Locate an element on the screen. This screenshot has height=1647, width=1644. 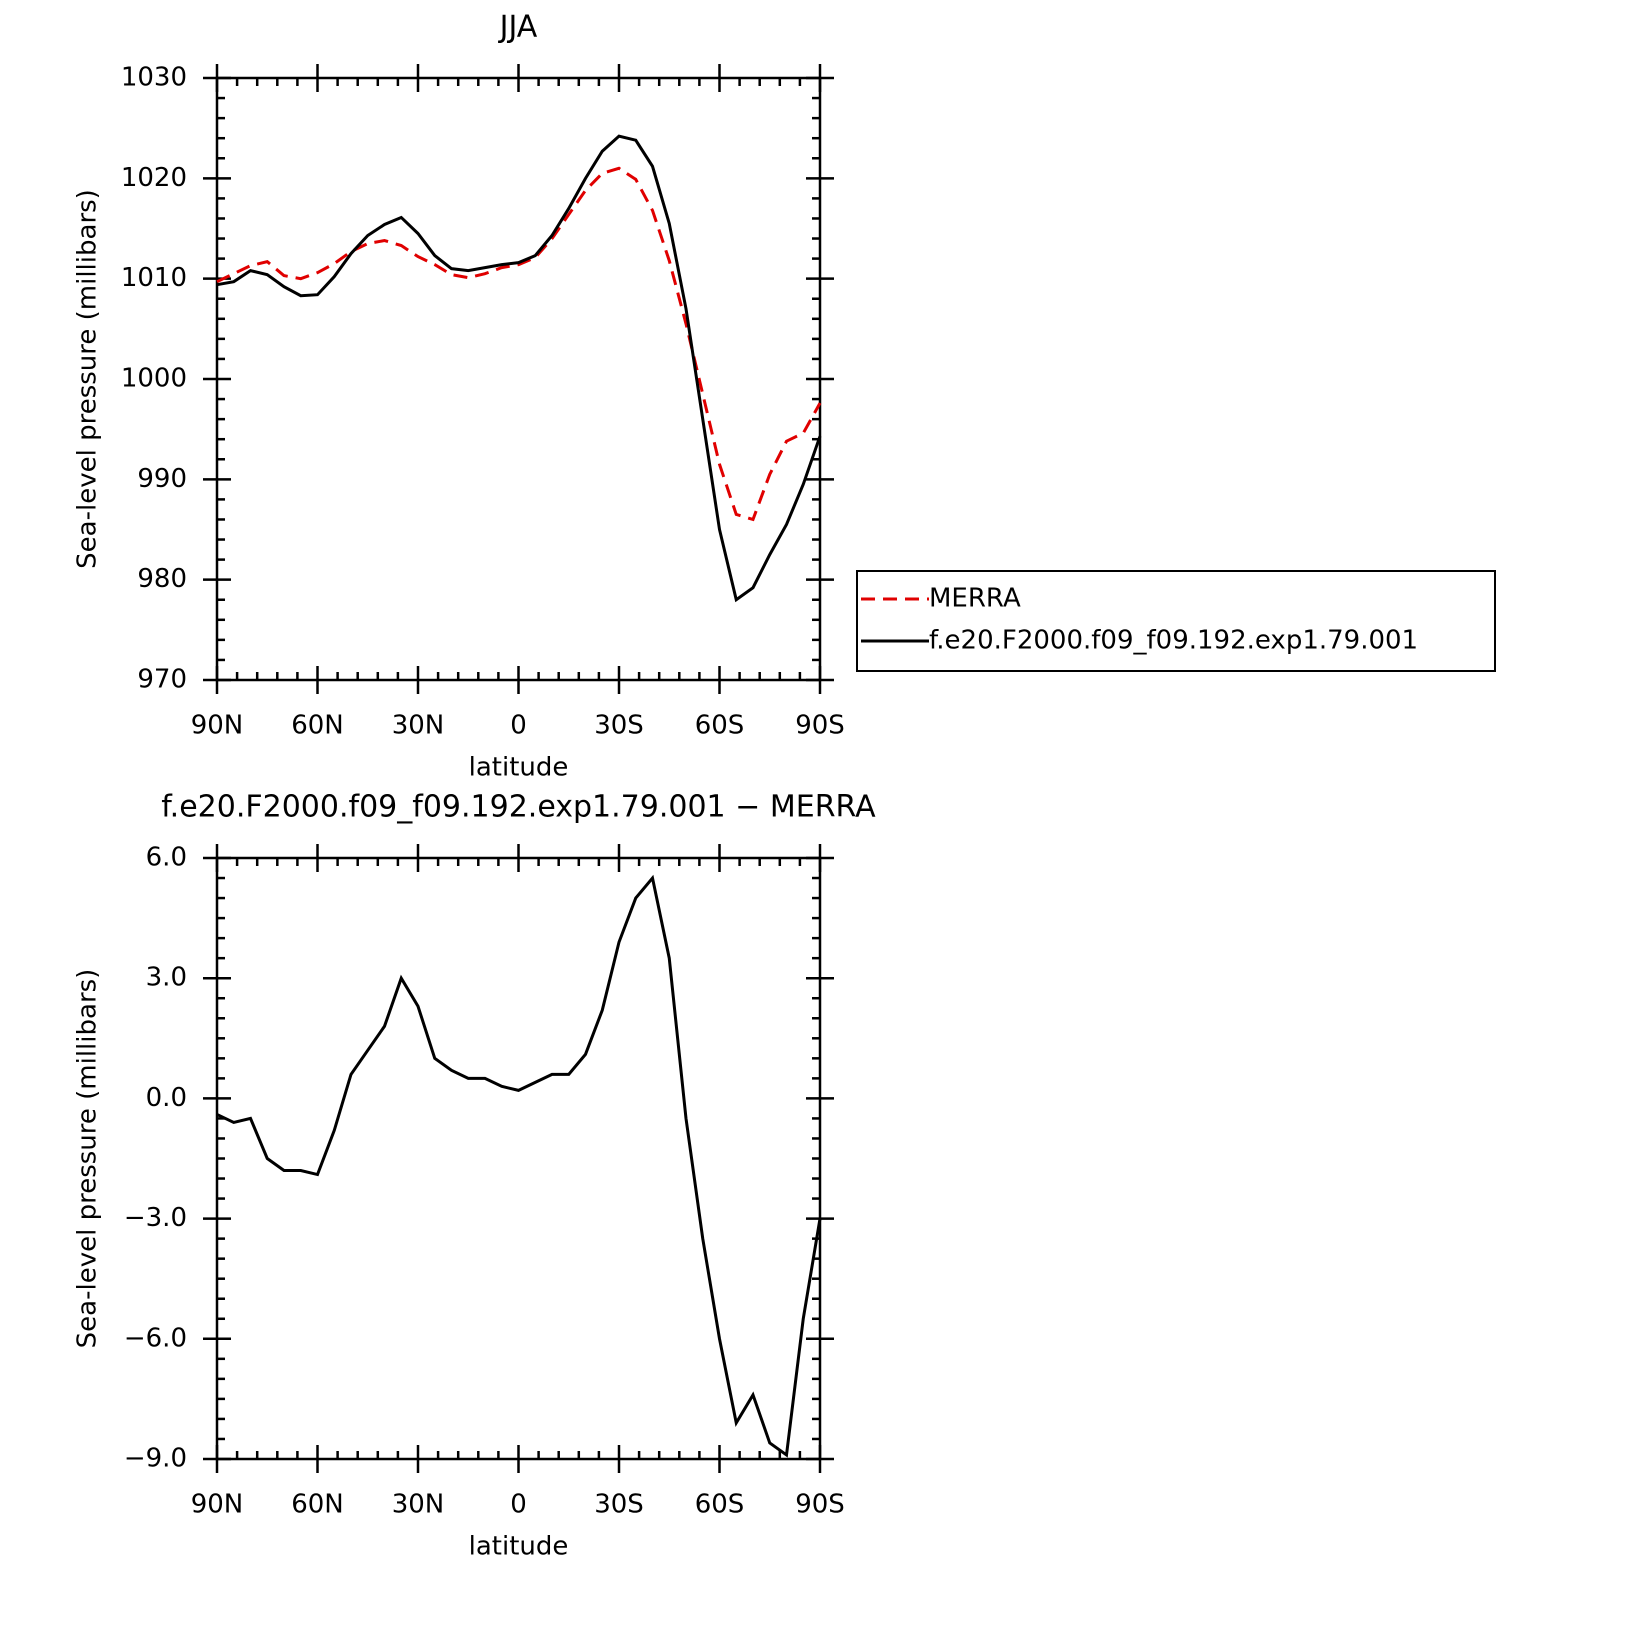
y-tick-label: 1030 is located at coordinates (154, 78).